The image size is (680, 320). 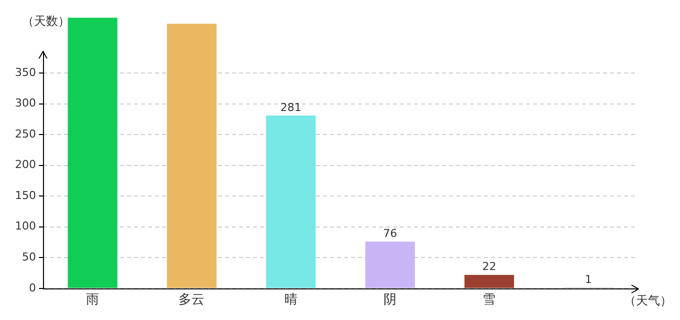 I want to click on data-label: 281, so click(x=291, y=107).